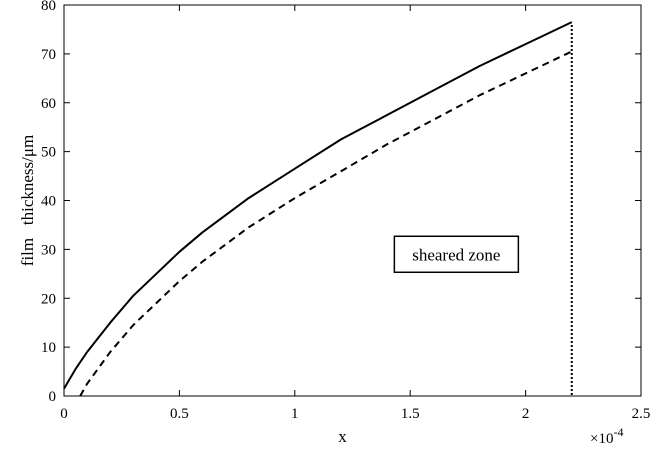 The height and width of the screenshot is (449, 650). Describe the element at coordinates (27, 200) in the screenshot. I see `y-axis-label: film thickness/μm` at that location.